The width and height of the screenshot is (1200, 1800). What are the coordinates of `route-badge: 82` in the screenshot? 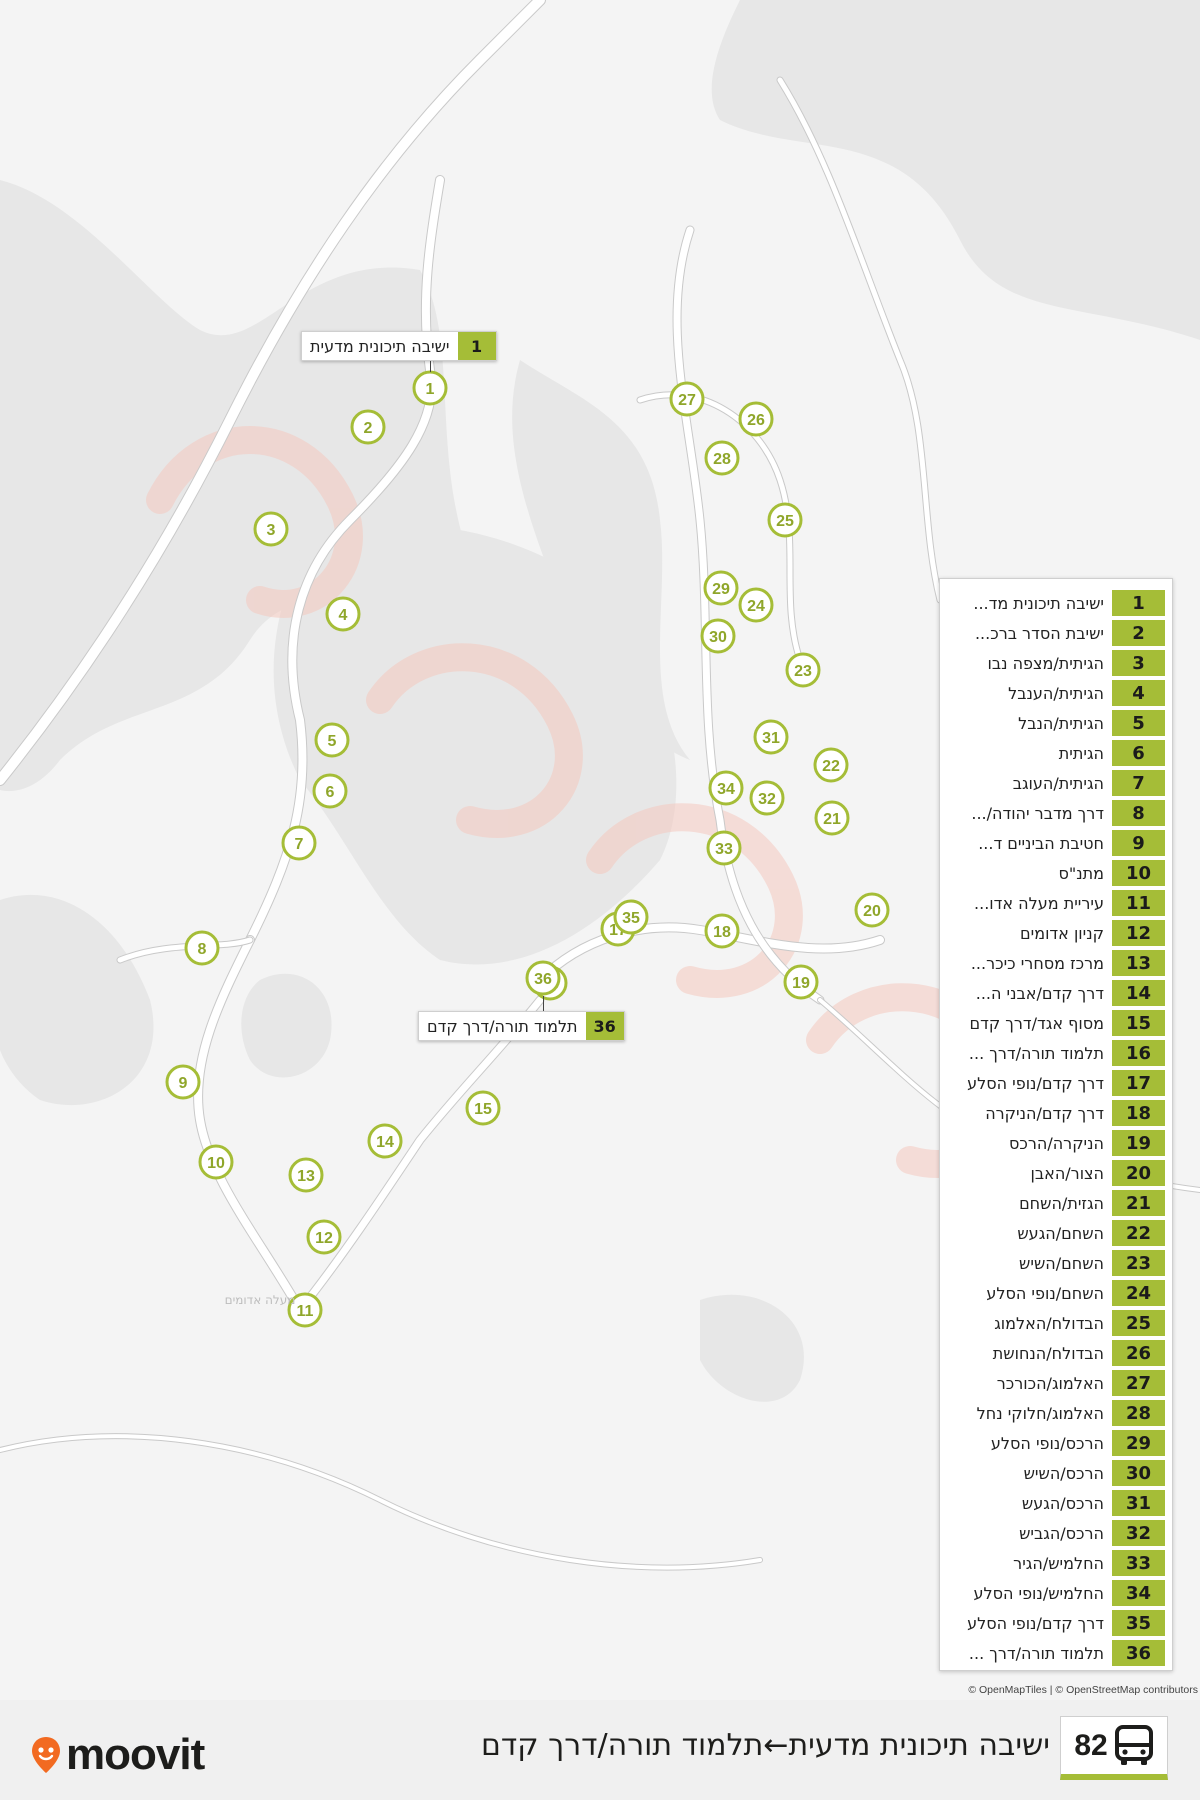 It's located at (1114, 1748).